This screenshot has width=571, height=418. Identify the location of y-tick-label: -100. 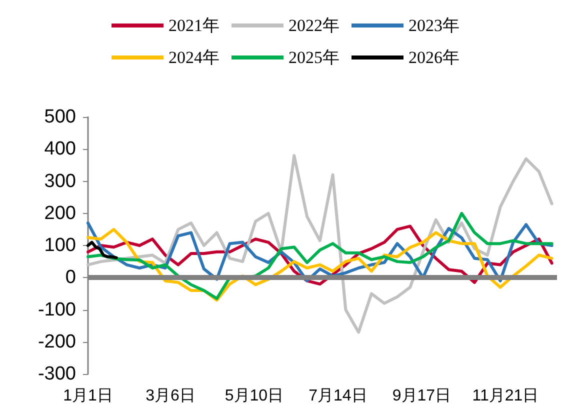
(57, 309).